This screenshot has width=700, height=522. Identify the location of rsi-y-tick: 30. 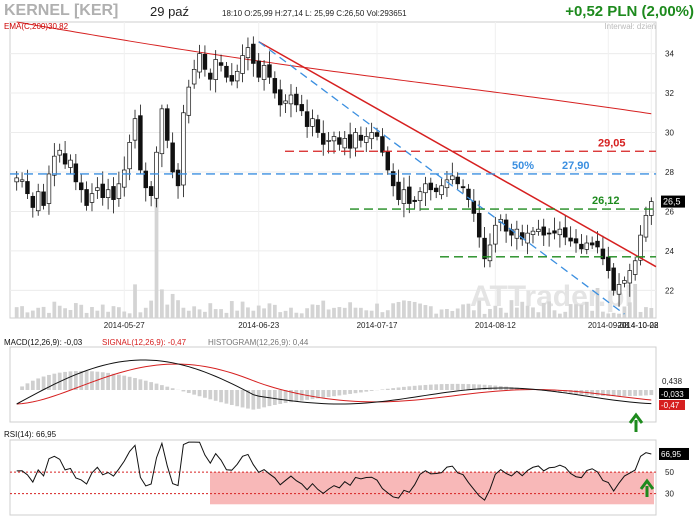
(669, 494).